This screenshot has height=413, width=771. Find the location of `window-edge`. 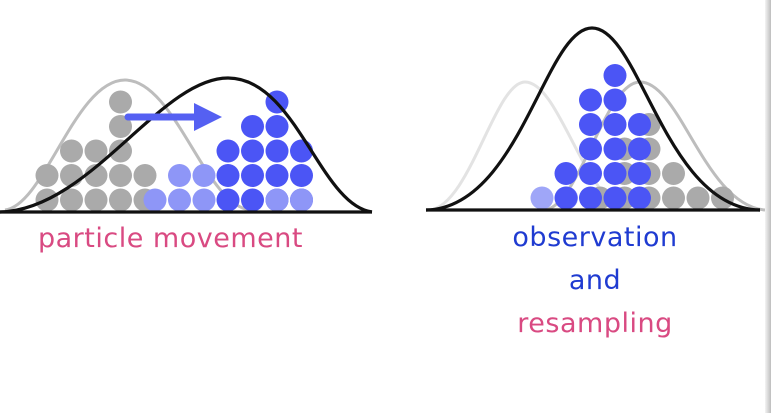

window-edge is located at coordinates (768, 206).